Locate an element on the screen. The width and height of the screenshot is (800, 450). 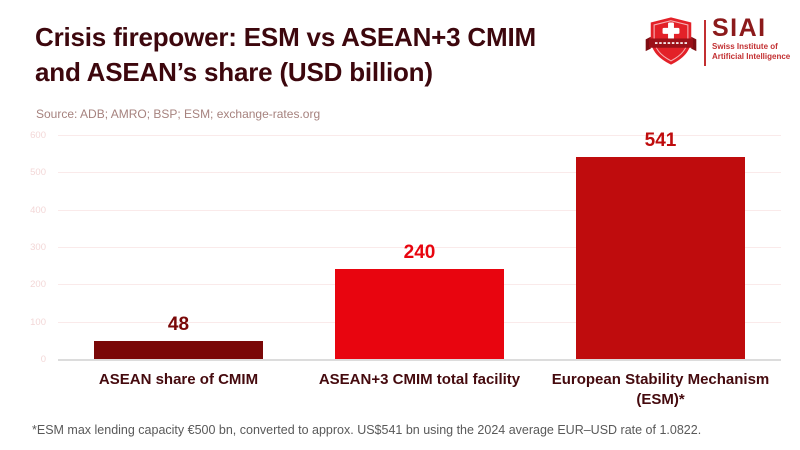
x-axis-line is located at coordinates (419, 360).